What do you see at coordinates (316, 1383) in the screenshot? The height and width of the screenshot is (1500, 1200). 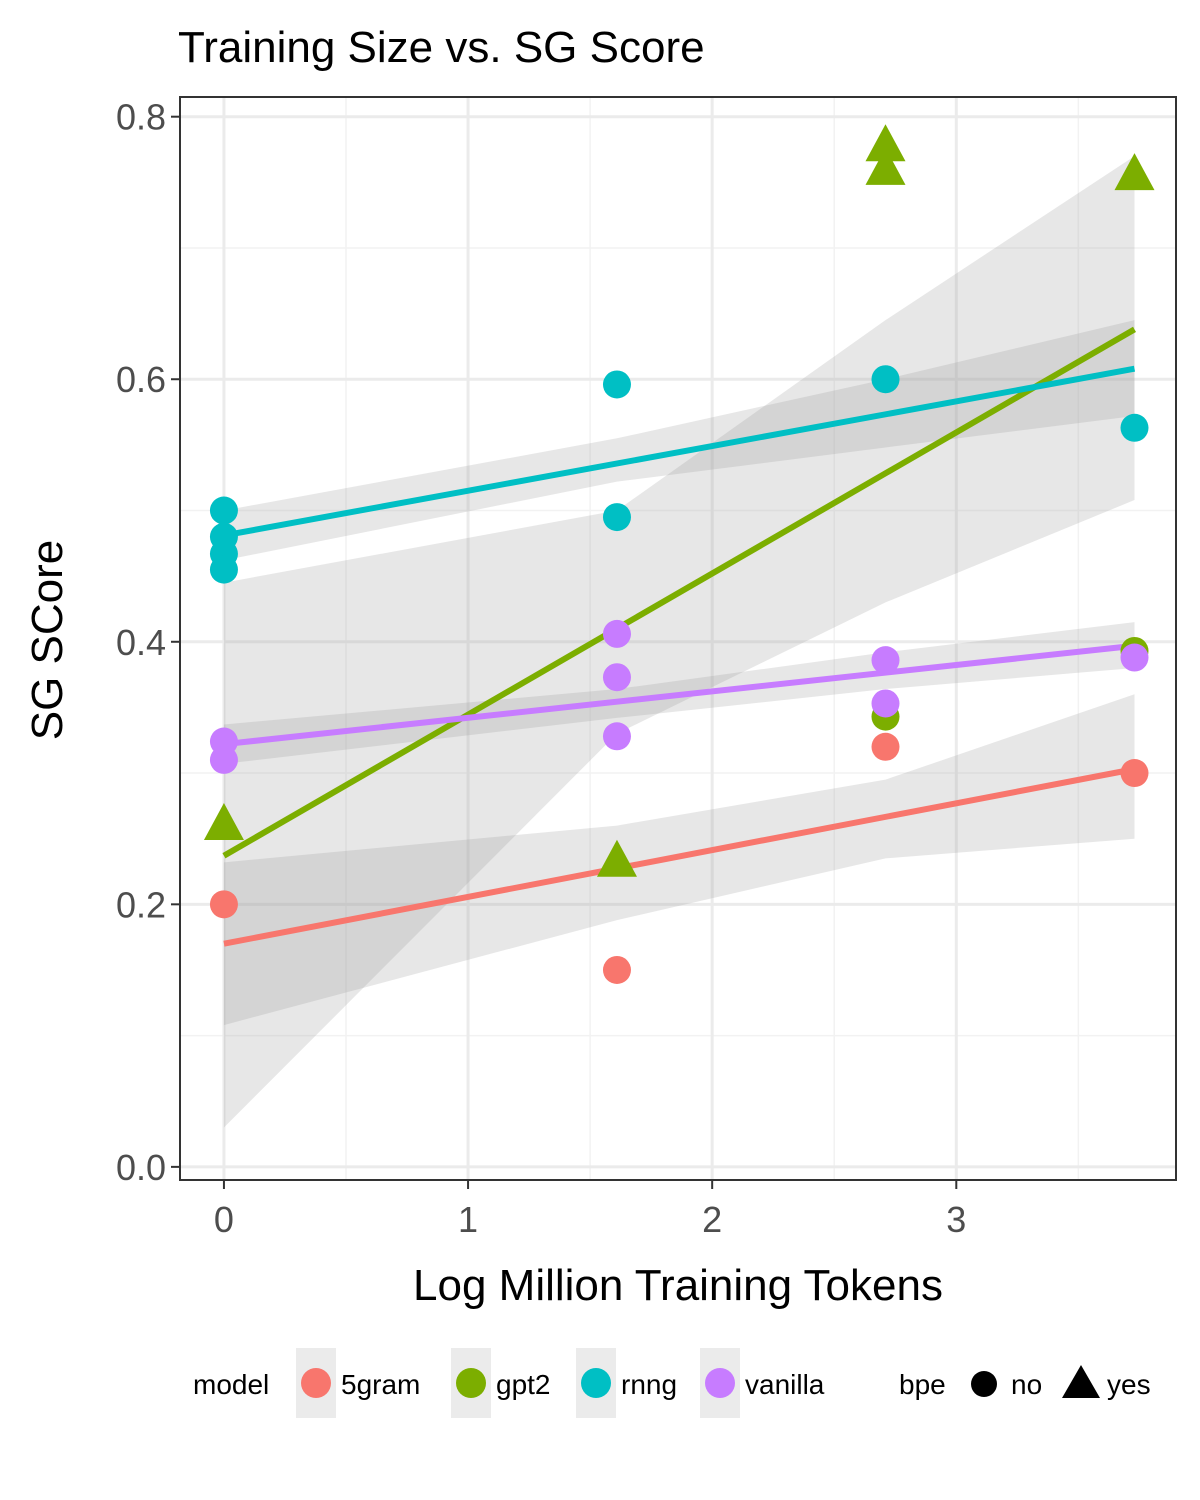 I see `legend-key-5gram` at bounding box center [316, 1383].